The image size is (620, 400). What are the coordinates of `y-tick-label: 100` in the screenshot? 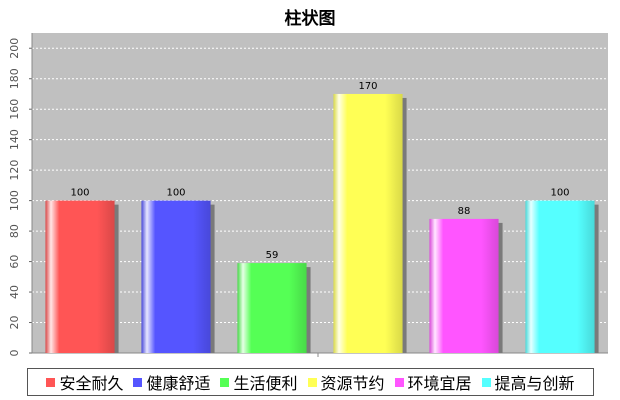 It's located at (14, 200).